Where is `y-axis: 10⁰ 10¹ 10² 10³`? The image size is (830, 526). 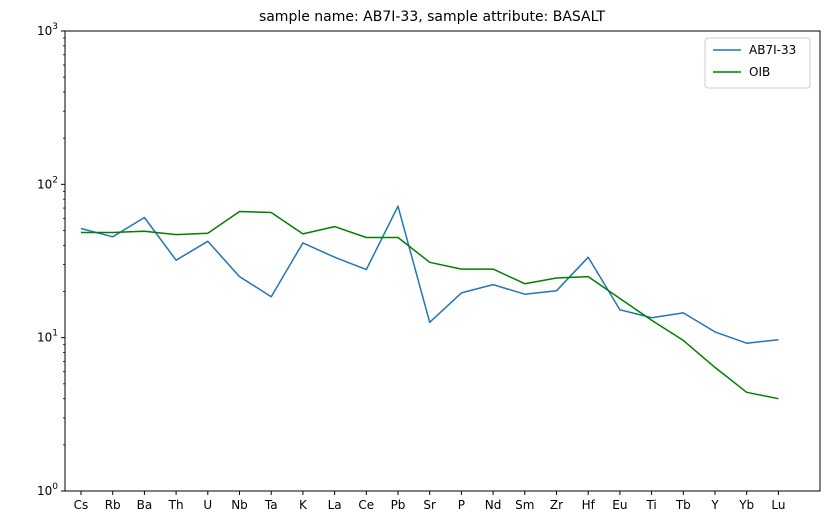 y-axis: 10⁰ 10¹ 10² 10³ is located at coordinates (51, 260).